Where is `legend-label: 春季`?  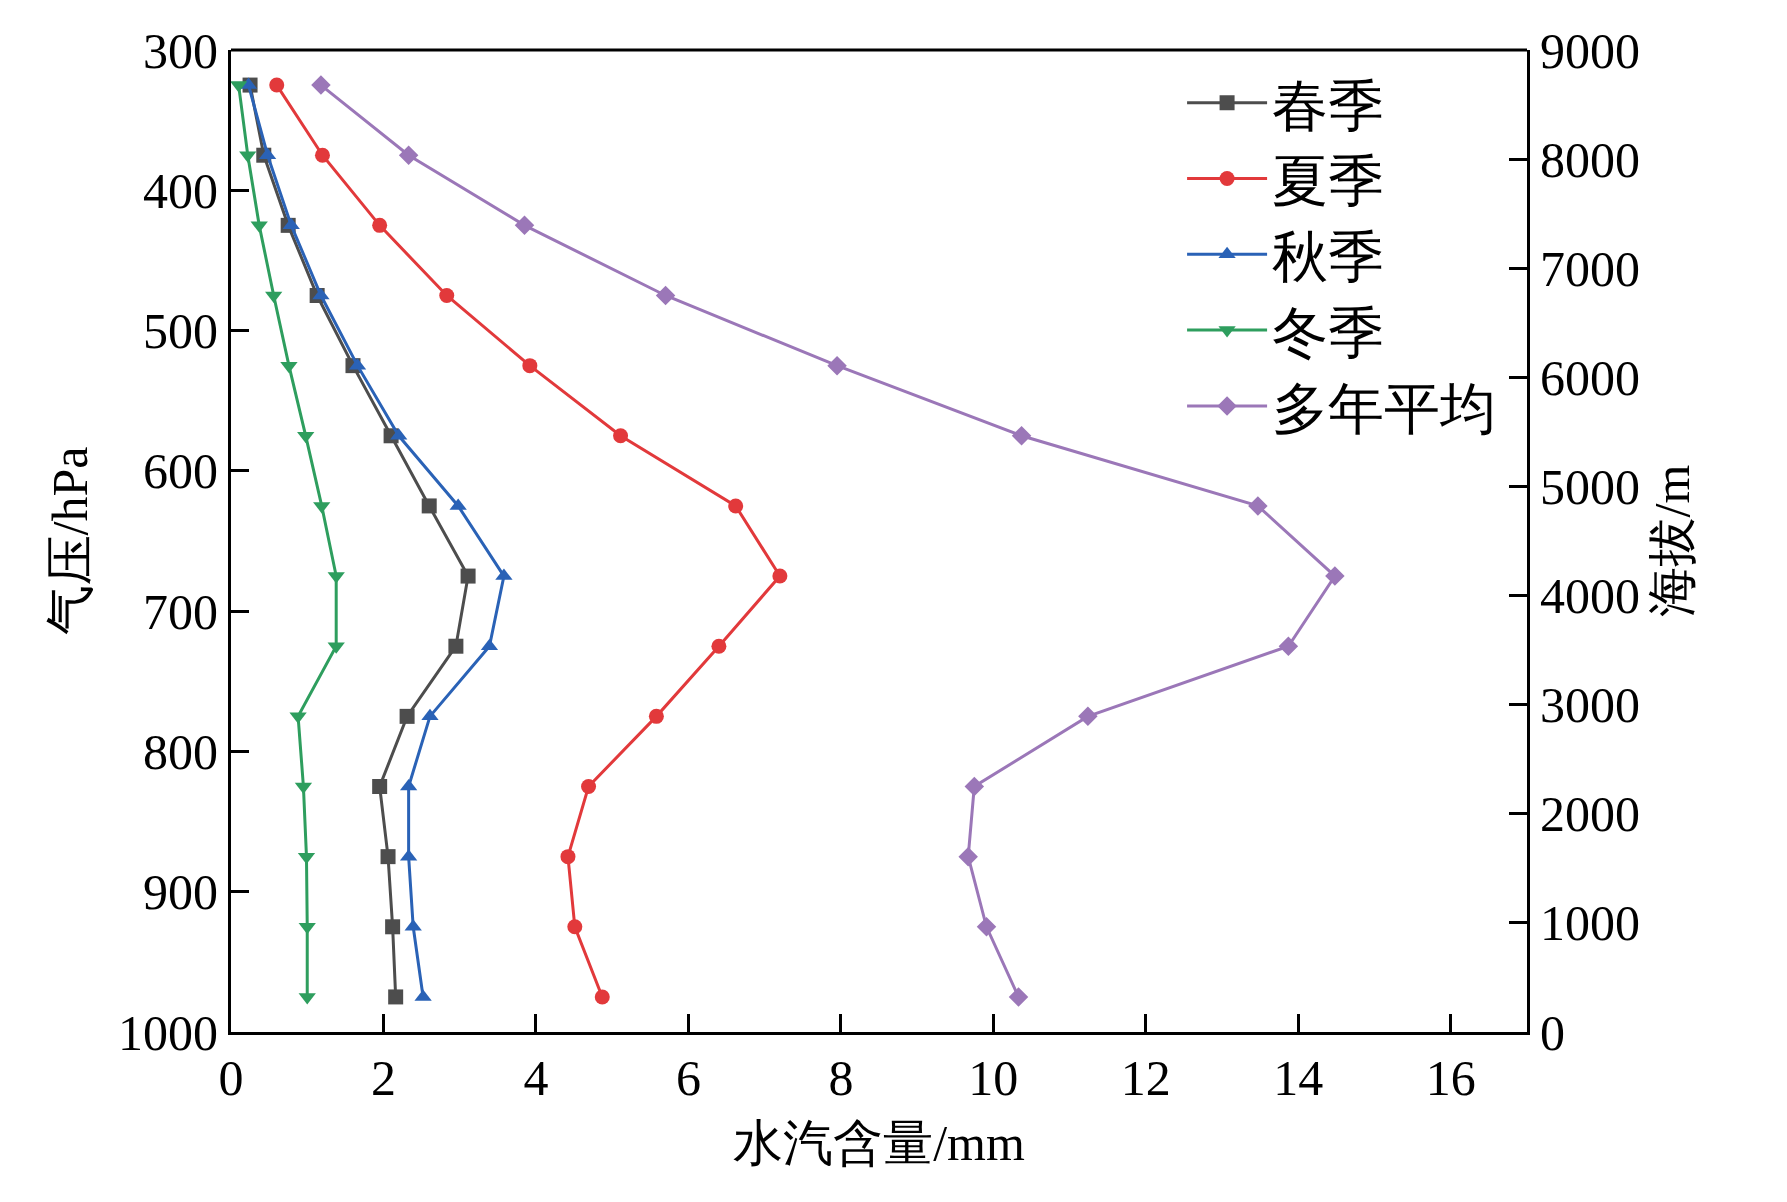
legend-label: 春季 is located at coordinates (1328, 105).